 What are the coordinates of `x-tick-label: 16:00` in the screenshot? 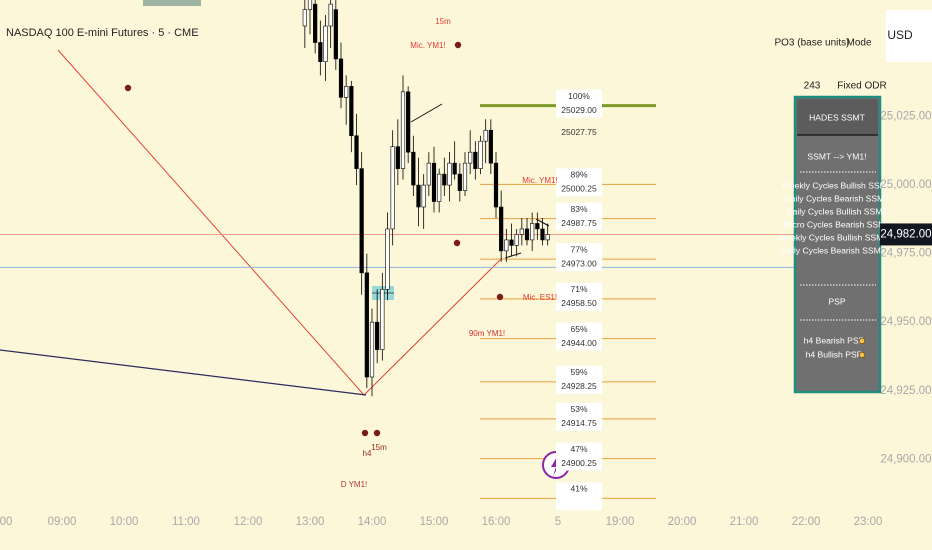 It's located at (496, 522).